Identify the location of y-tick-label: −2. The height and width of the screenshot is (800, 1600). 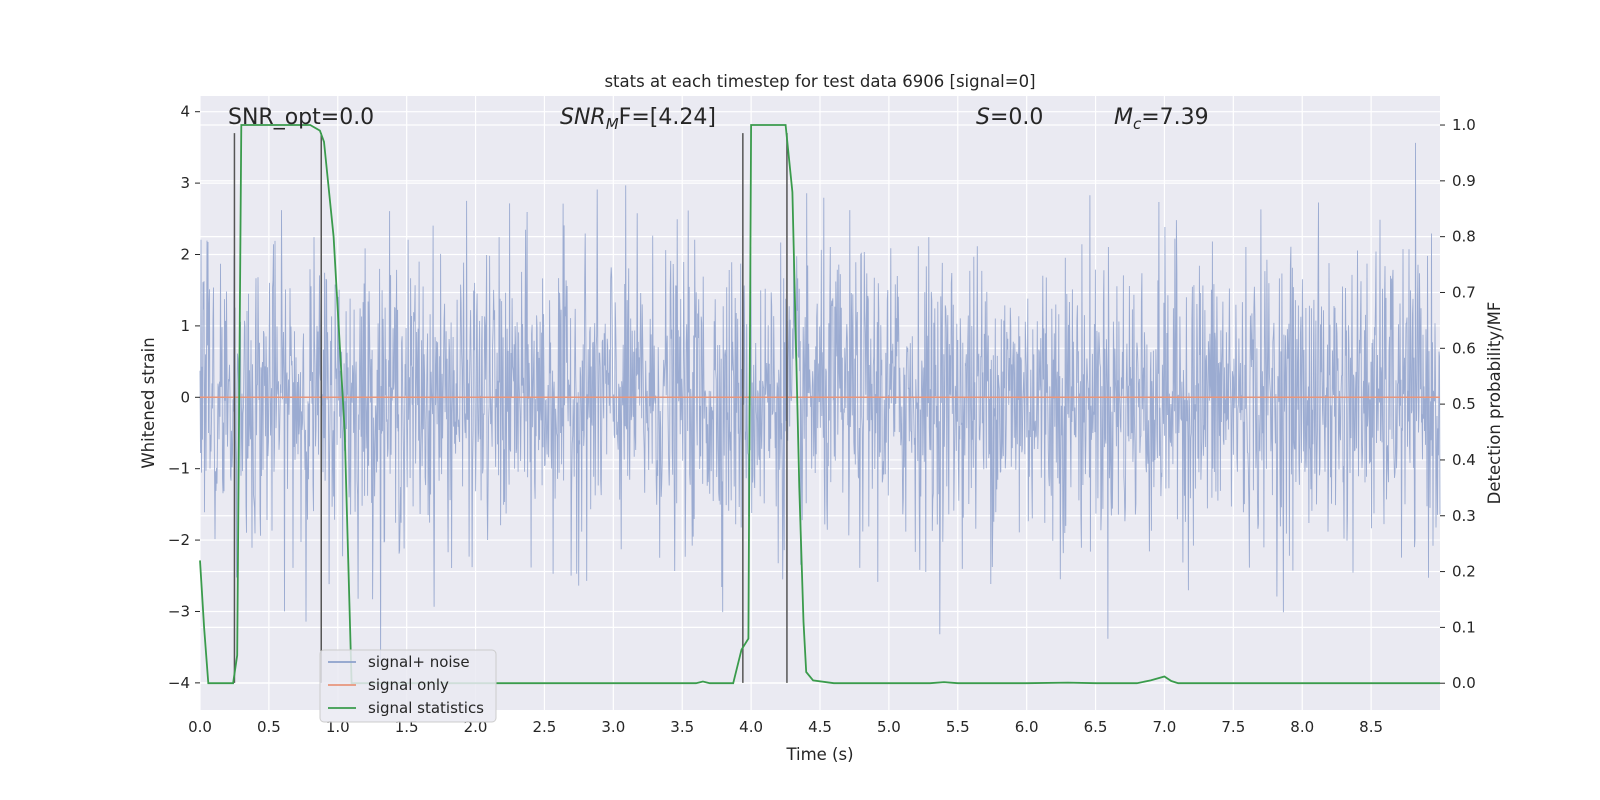
(179, 540).